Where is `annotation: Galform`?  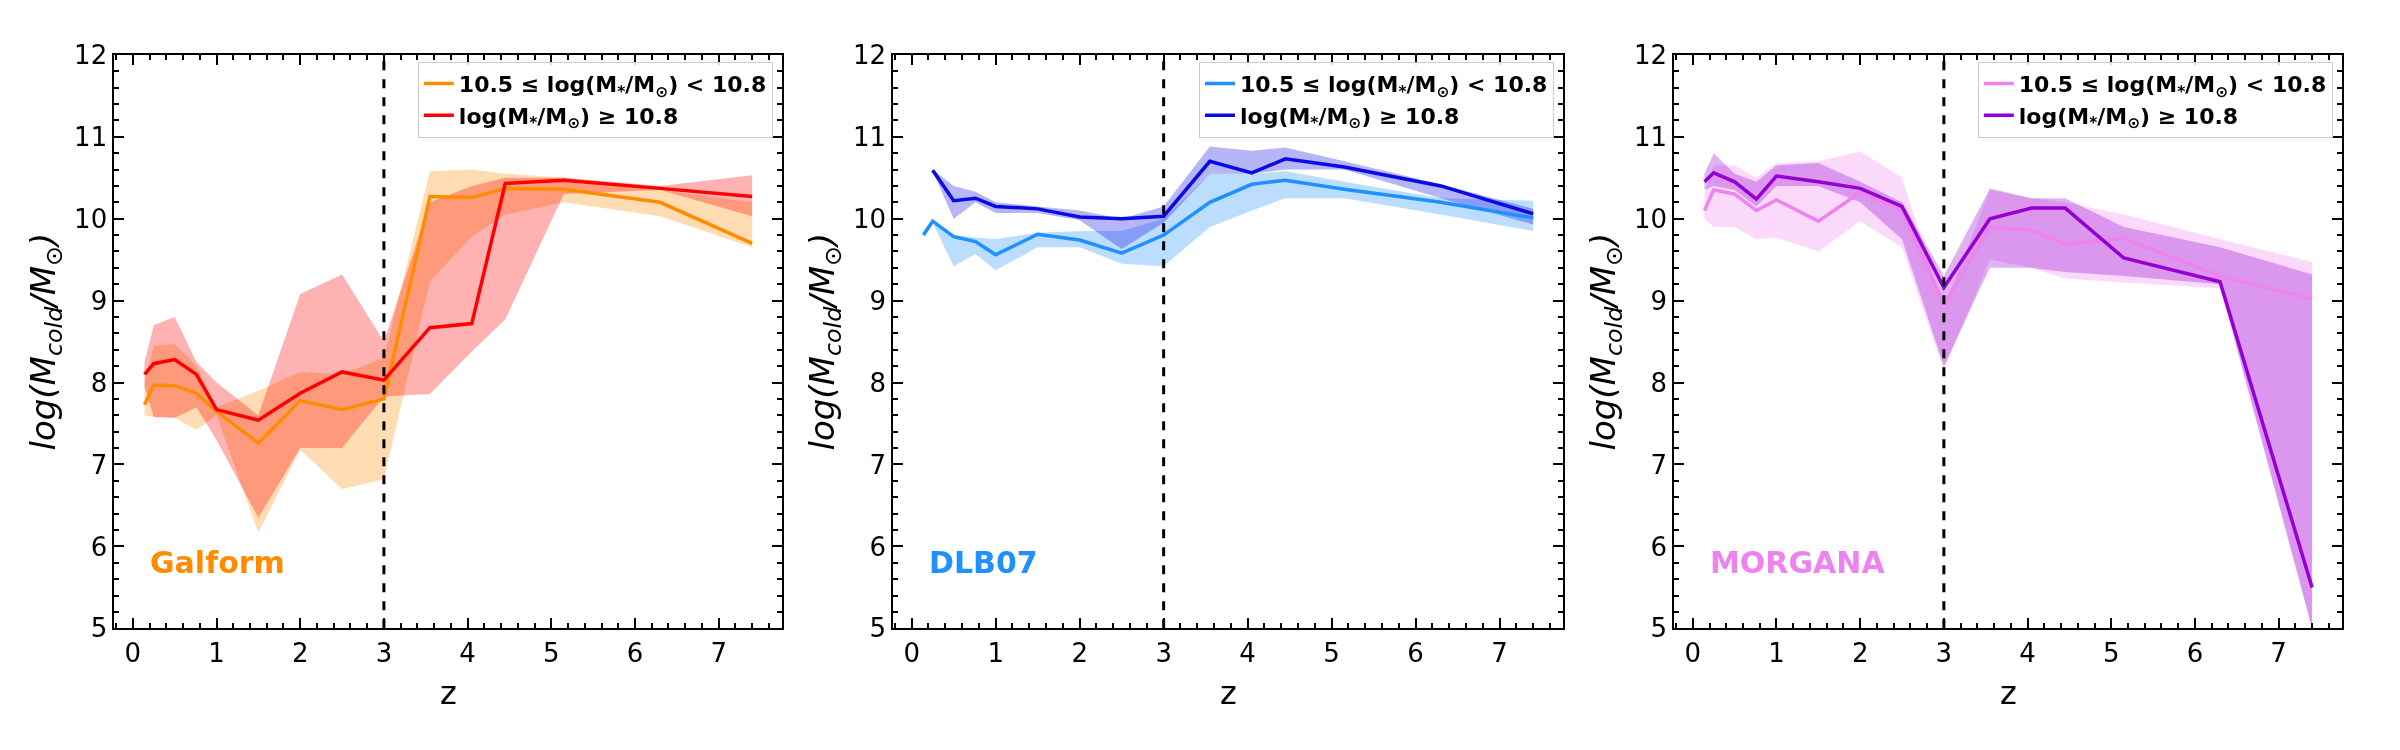
annotation: Galform is located at coordinates (217, 562).